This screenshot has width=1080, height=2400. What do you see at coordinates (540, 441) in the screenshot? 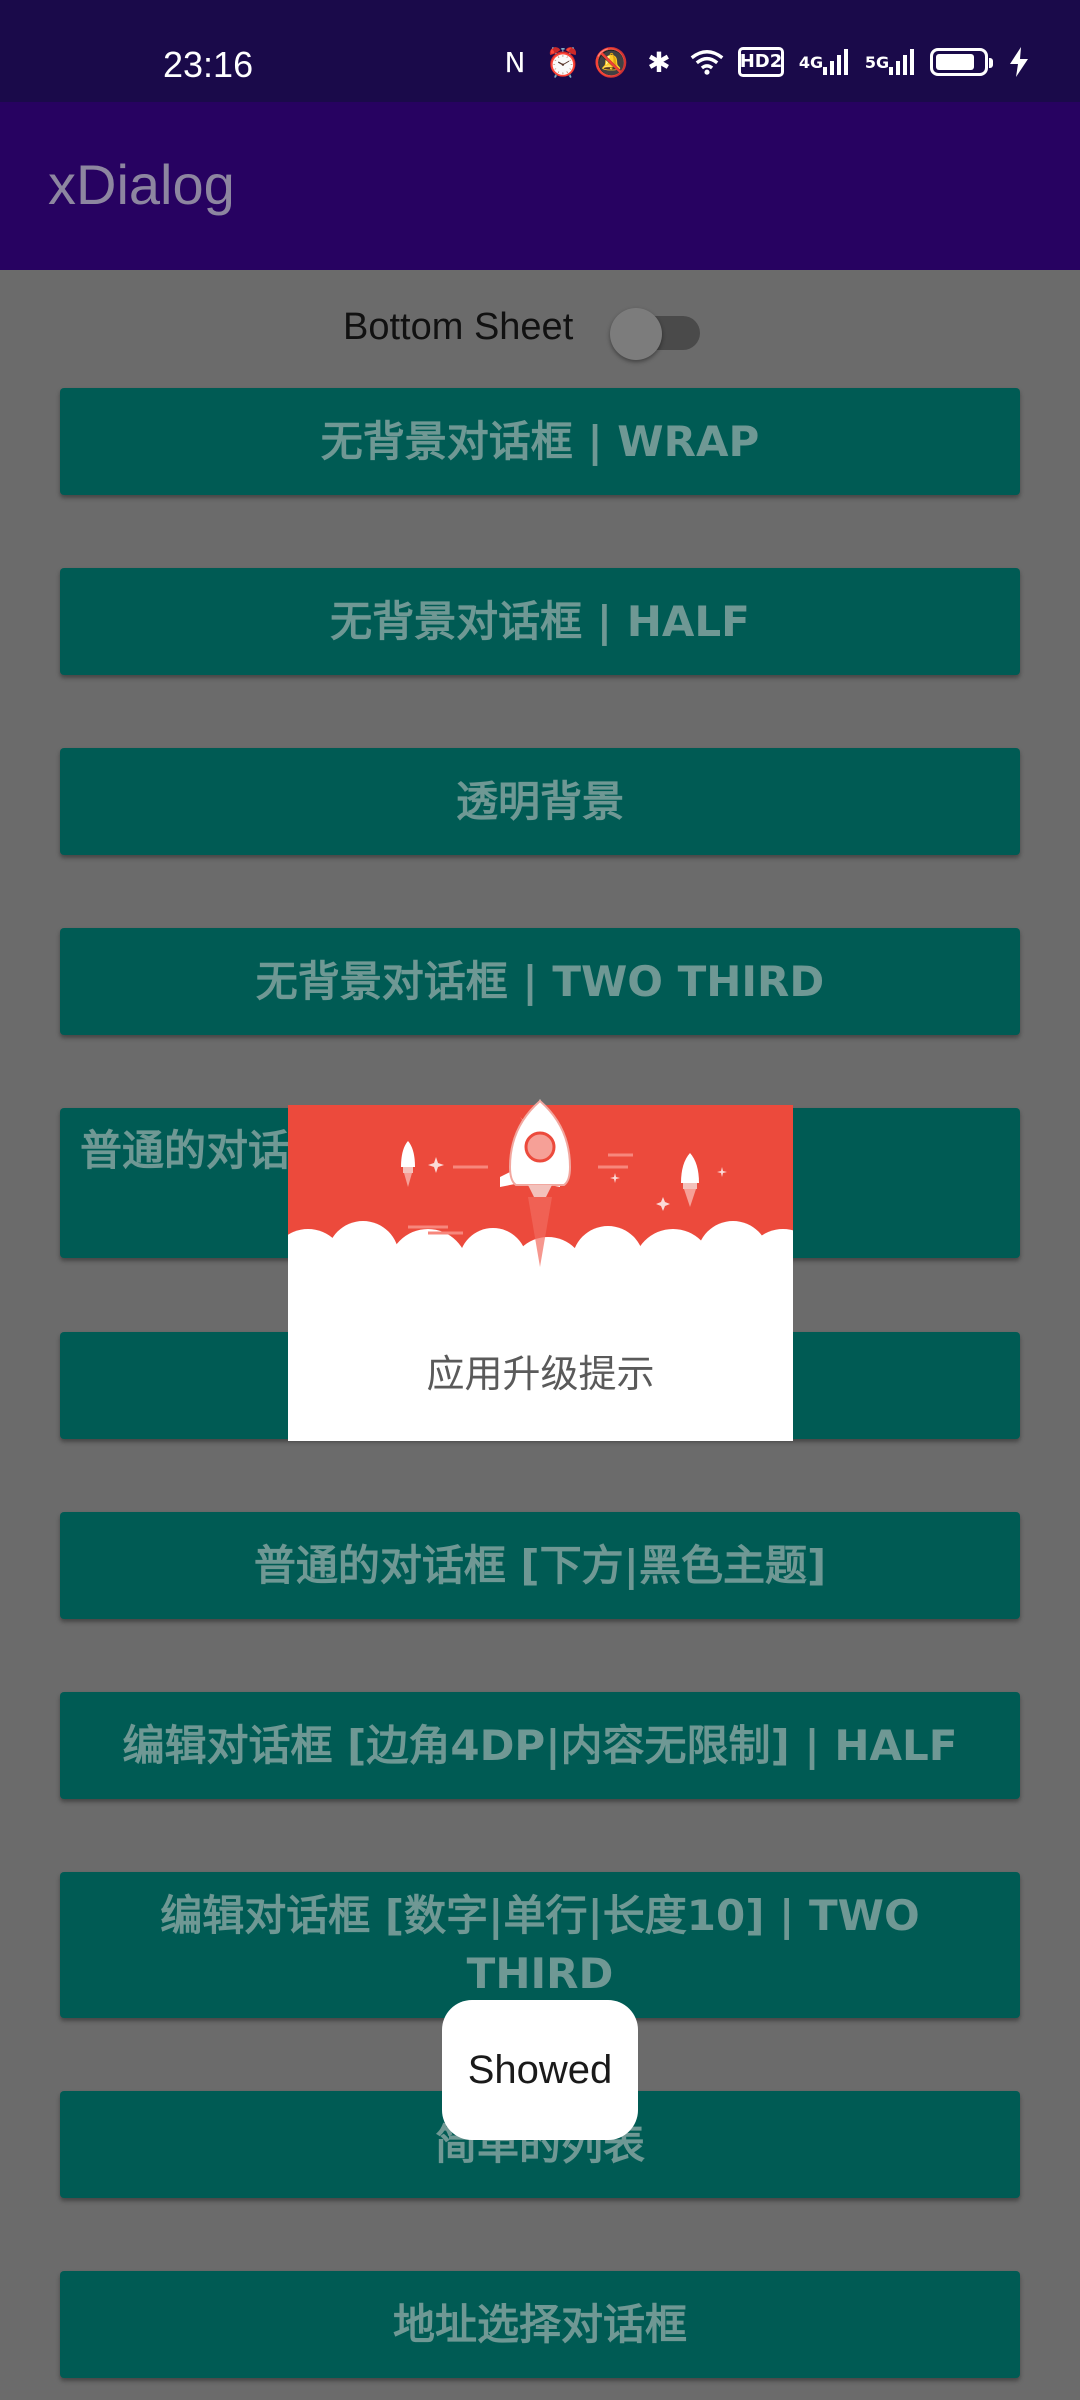
I see `button-no-bg-wrap: 无背景对话框 | WRAP` at bounding box center [540, 441].